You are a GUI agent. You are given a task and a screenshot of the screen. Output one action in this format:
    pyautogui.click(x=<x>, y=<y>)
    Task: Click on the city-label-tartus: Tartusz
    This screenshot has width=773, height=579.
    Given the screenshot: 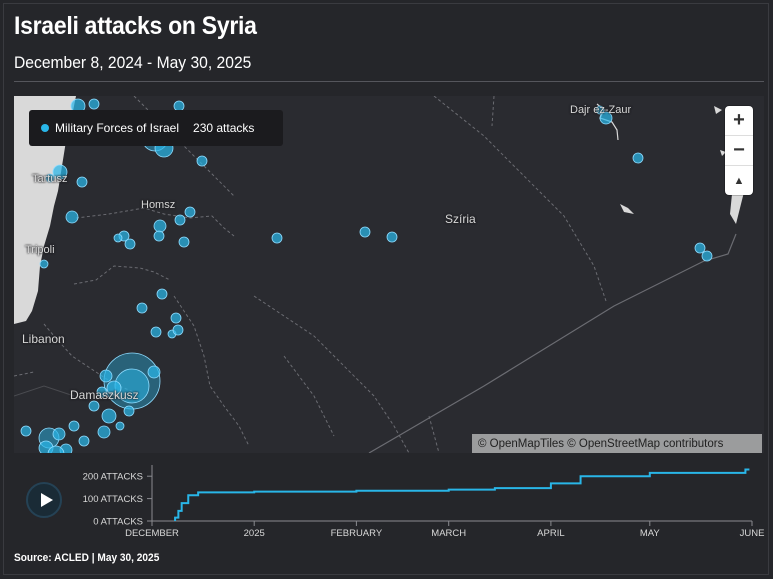 What is the action you would take?
    pyautogui.click(x=50, y=179)
    